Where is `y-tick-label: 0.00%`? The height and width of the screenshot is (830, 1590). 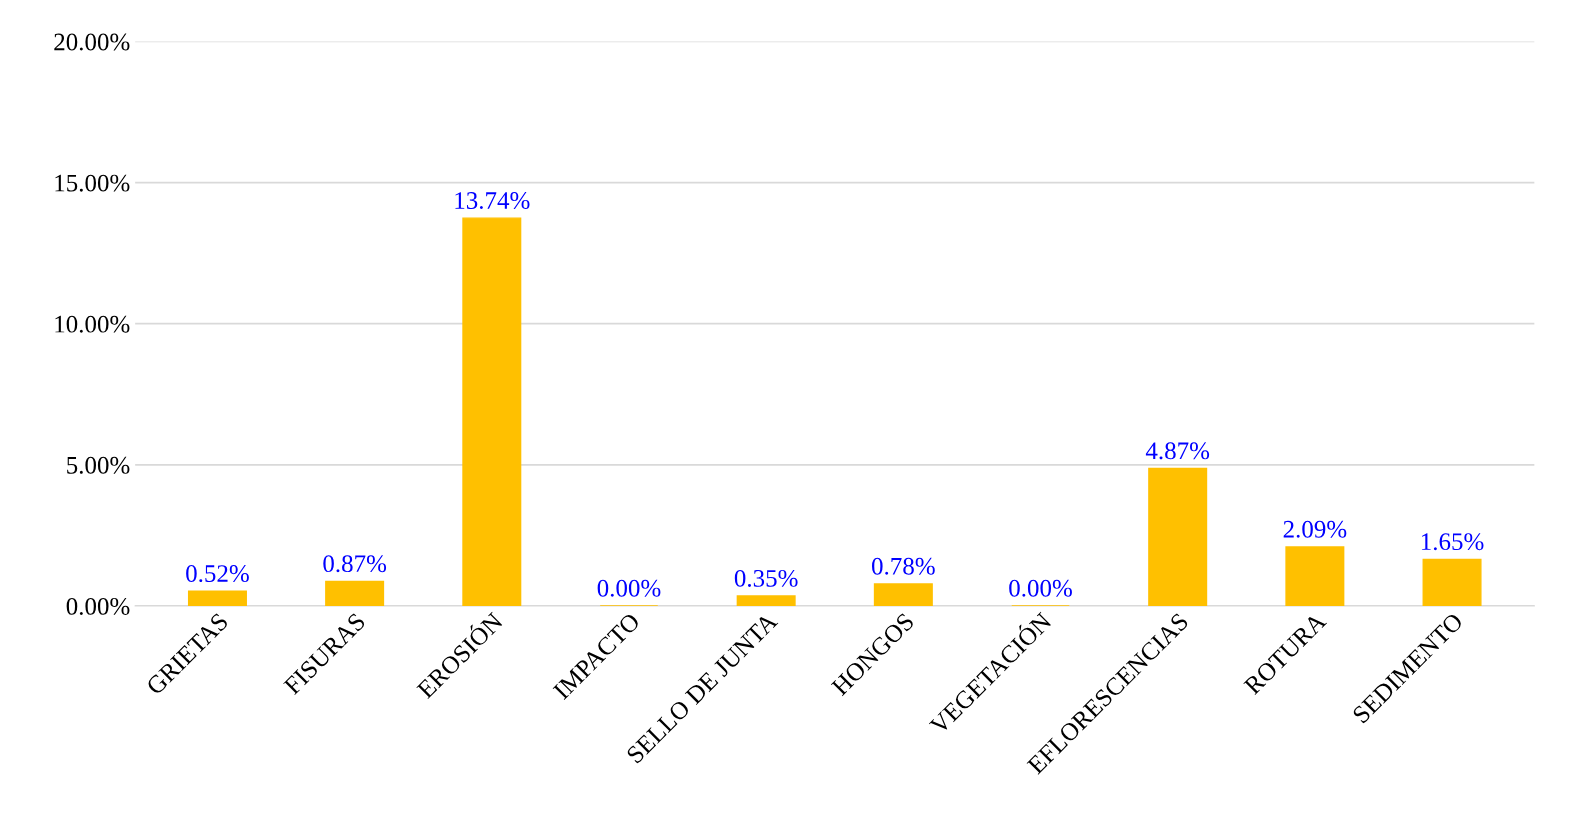
y-tick-label: 0.00% is located at coordinates (98, 606).